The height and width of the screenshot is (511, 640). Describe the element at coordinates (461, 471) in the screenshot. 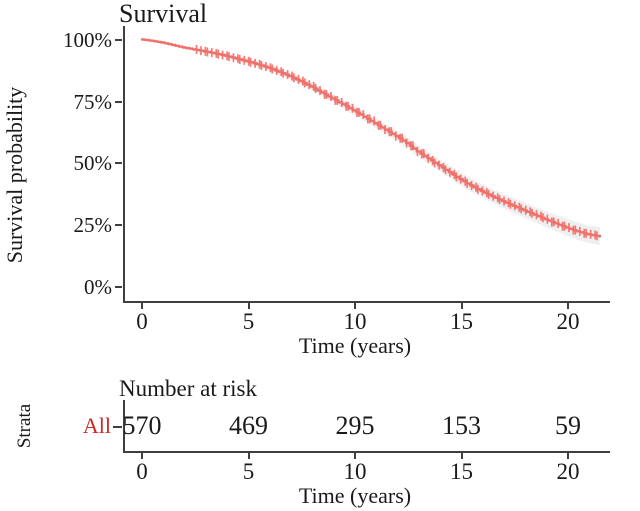

I see `table-x-tick-label-15: 15` at that location.